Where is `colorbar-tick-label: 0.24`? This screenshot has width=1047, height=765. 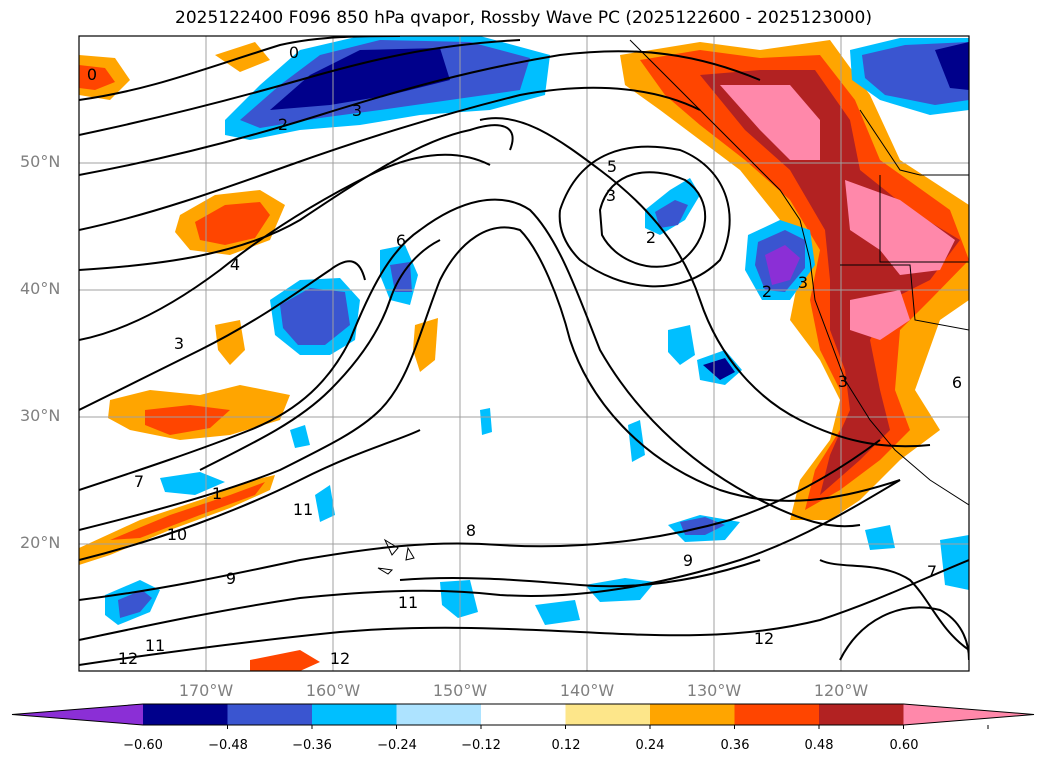
colorbar-tick-label: 0.24 is located at coordinates (650, 745).